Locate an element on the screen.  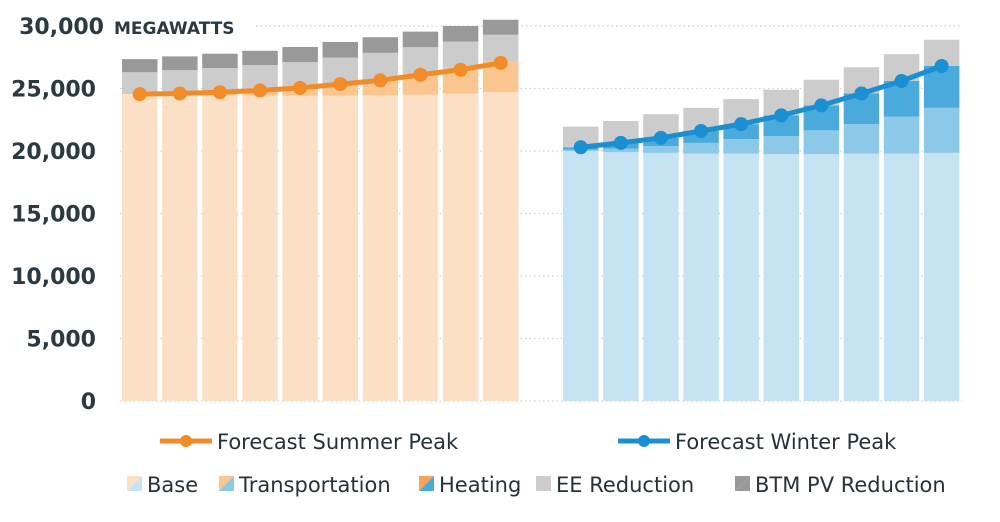
legend-label: Transportation is located at coordinates (314, 485).